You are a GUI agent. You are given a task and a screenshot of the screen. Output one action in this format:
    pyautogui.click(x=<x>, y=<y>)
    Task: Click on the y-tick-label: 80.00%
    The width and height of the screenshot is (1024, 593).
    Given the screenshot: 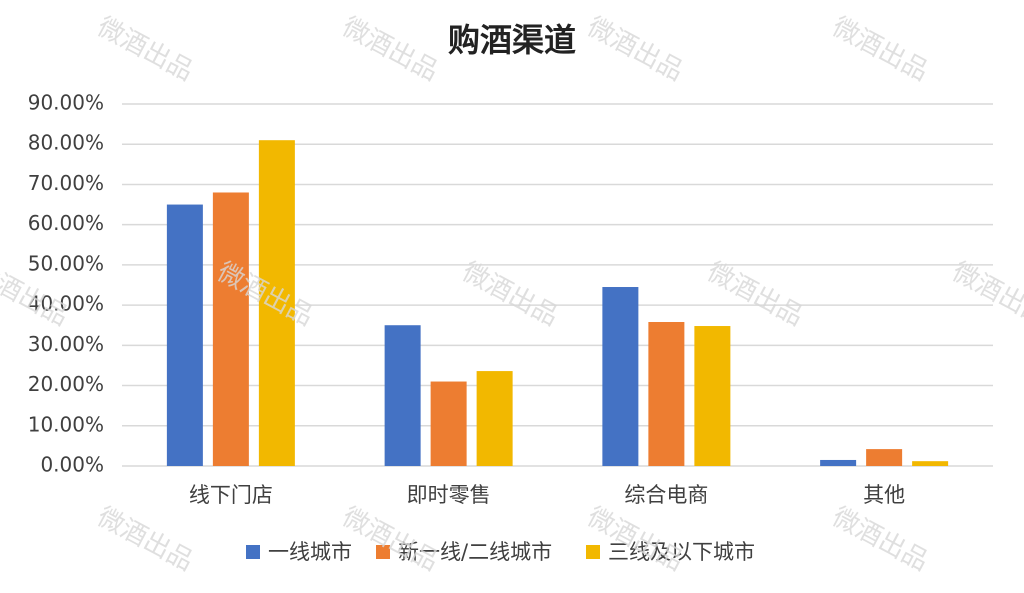 What is the action you would take?
    pyautogui.click(x=66, y=143)
    